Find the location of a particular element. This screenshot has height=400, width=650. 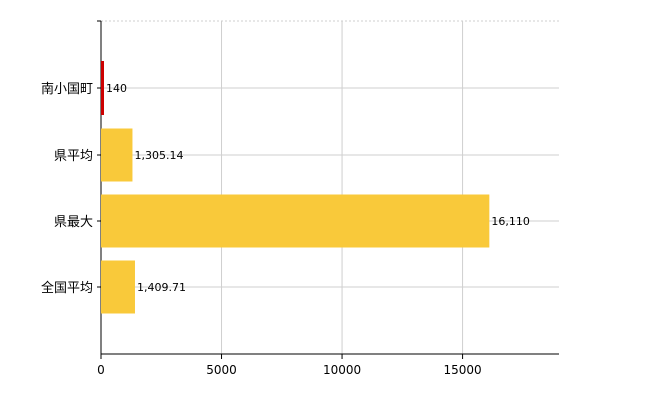

data-label-3: 1,409.71 is located at coordinates (161, 287).